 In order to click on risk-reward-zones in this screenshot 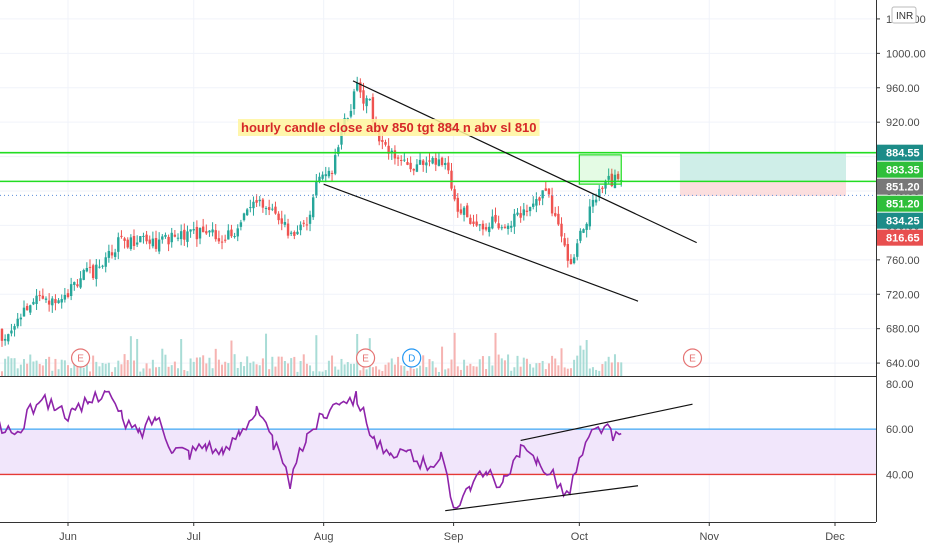, I will do `click(762, 174)`.